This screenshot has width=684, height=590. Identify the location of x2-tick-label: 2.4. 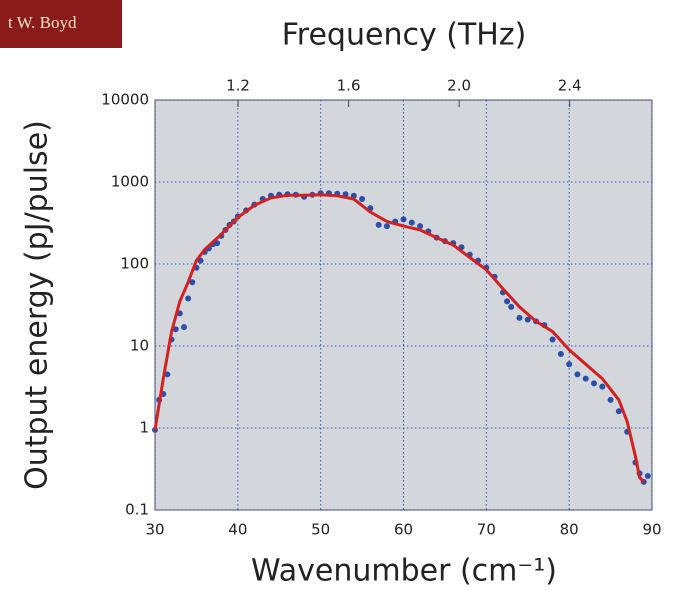
(570, 86).